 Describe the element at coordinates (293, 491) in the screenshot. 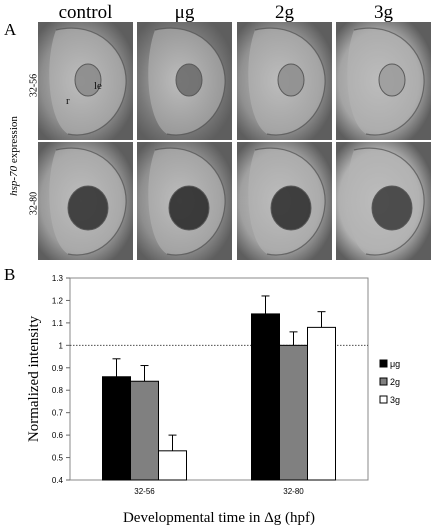

I see `x-tick-label: 32-80` at that location.